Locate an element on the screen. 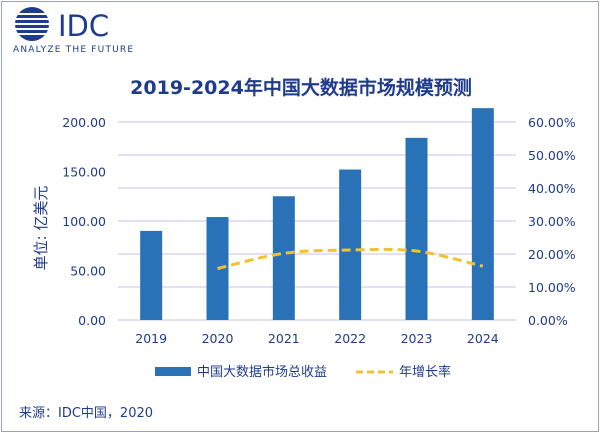  legend-bar-swatch is located at coordinates (173, 371).